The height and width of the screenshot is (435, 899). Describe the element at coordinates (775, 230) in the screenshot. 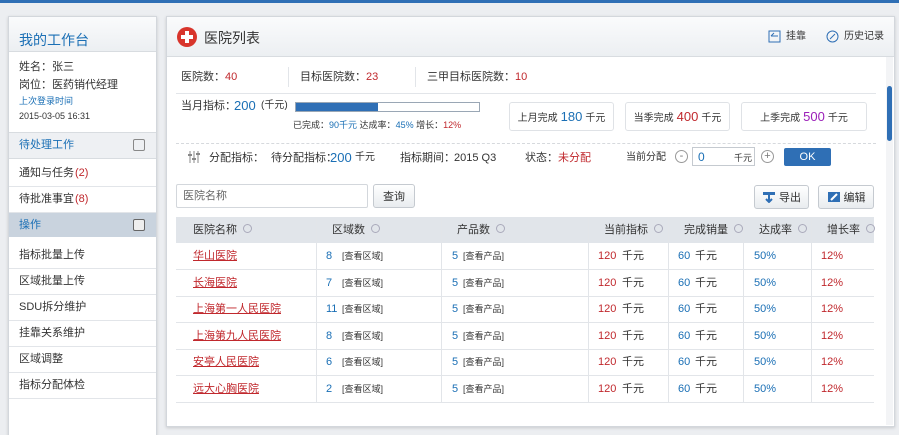

I see `column-header: 达成率` at that location.